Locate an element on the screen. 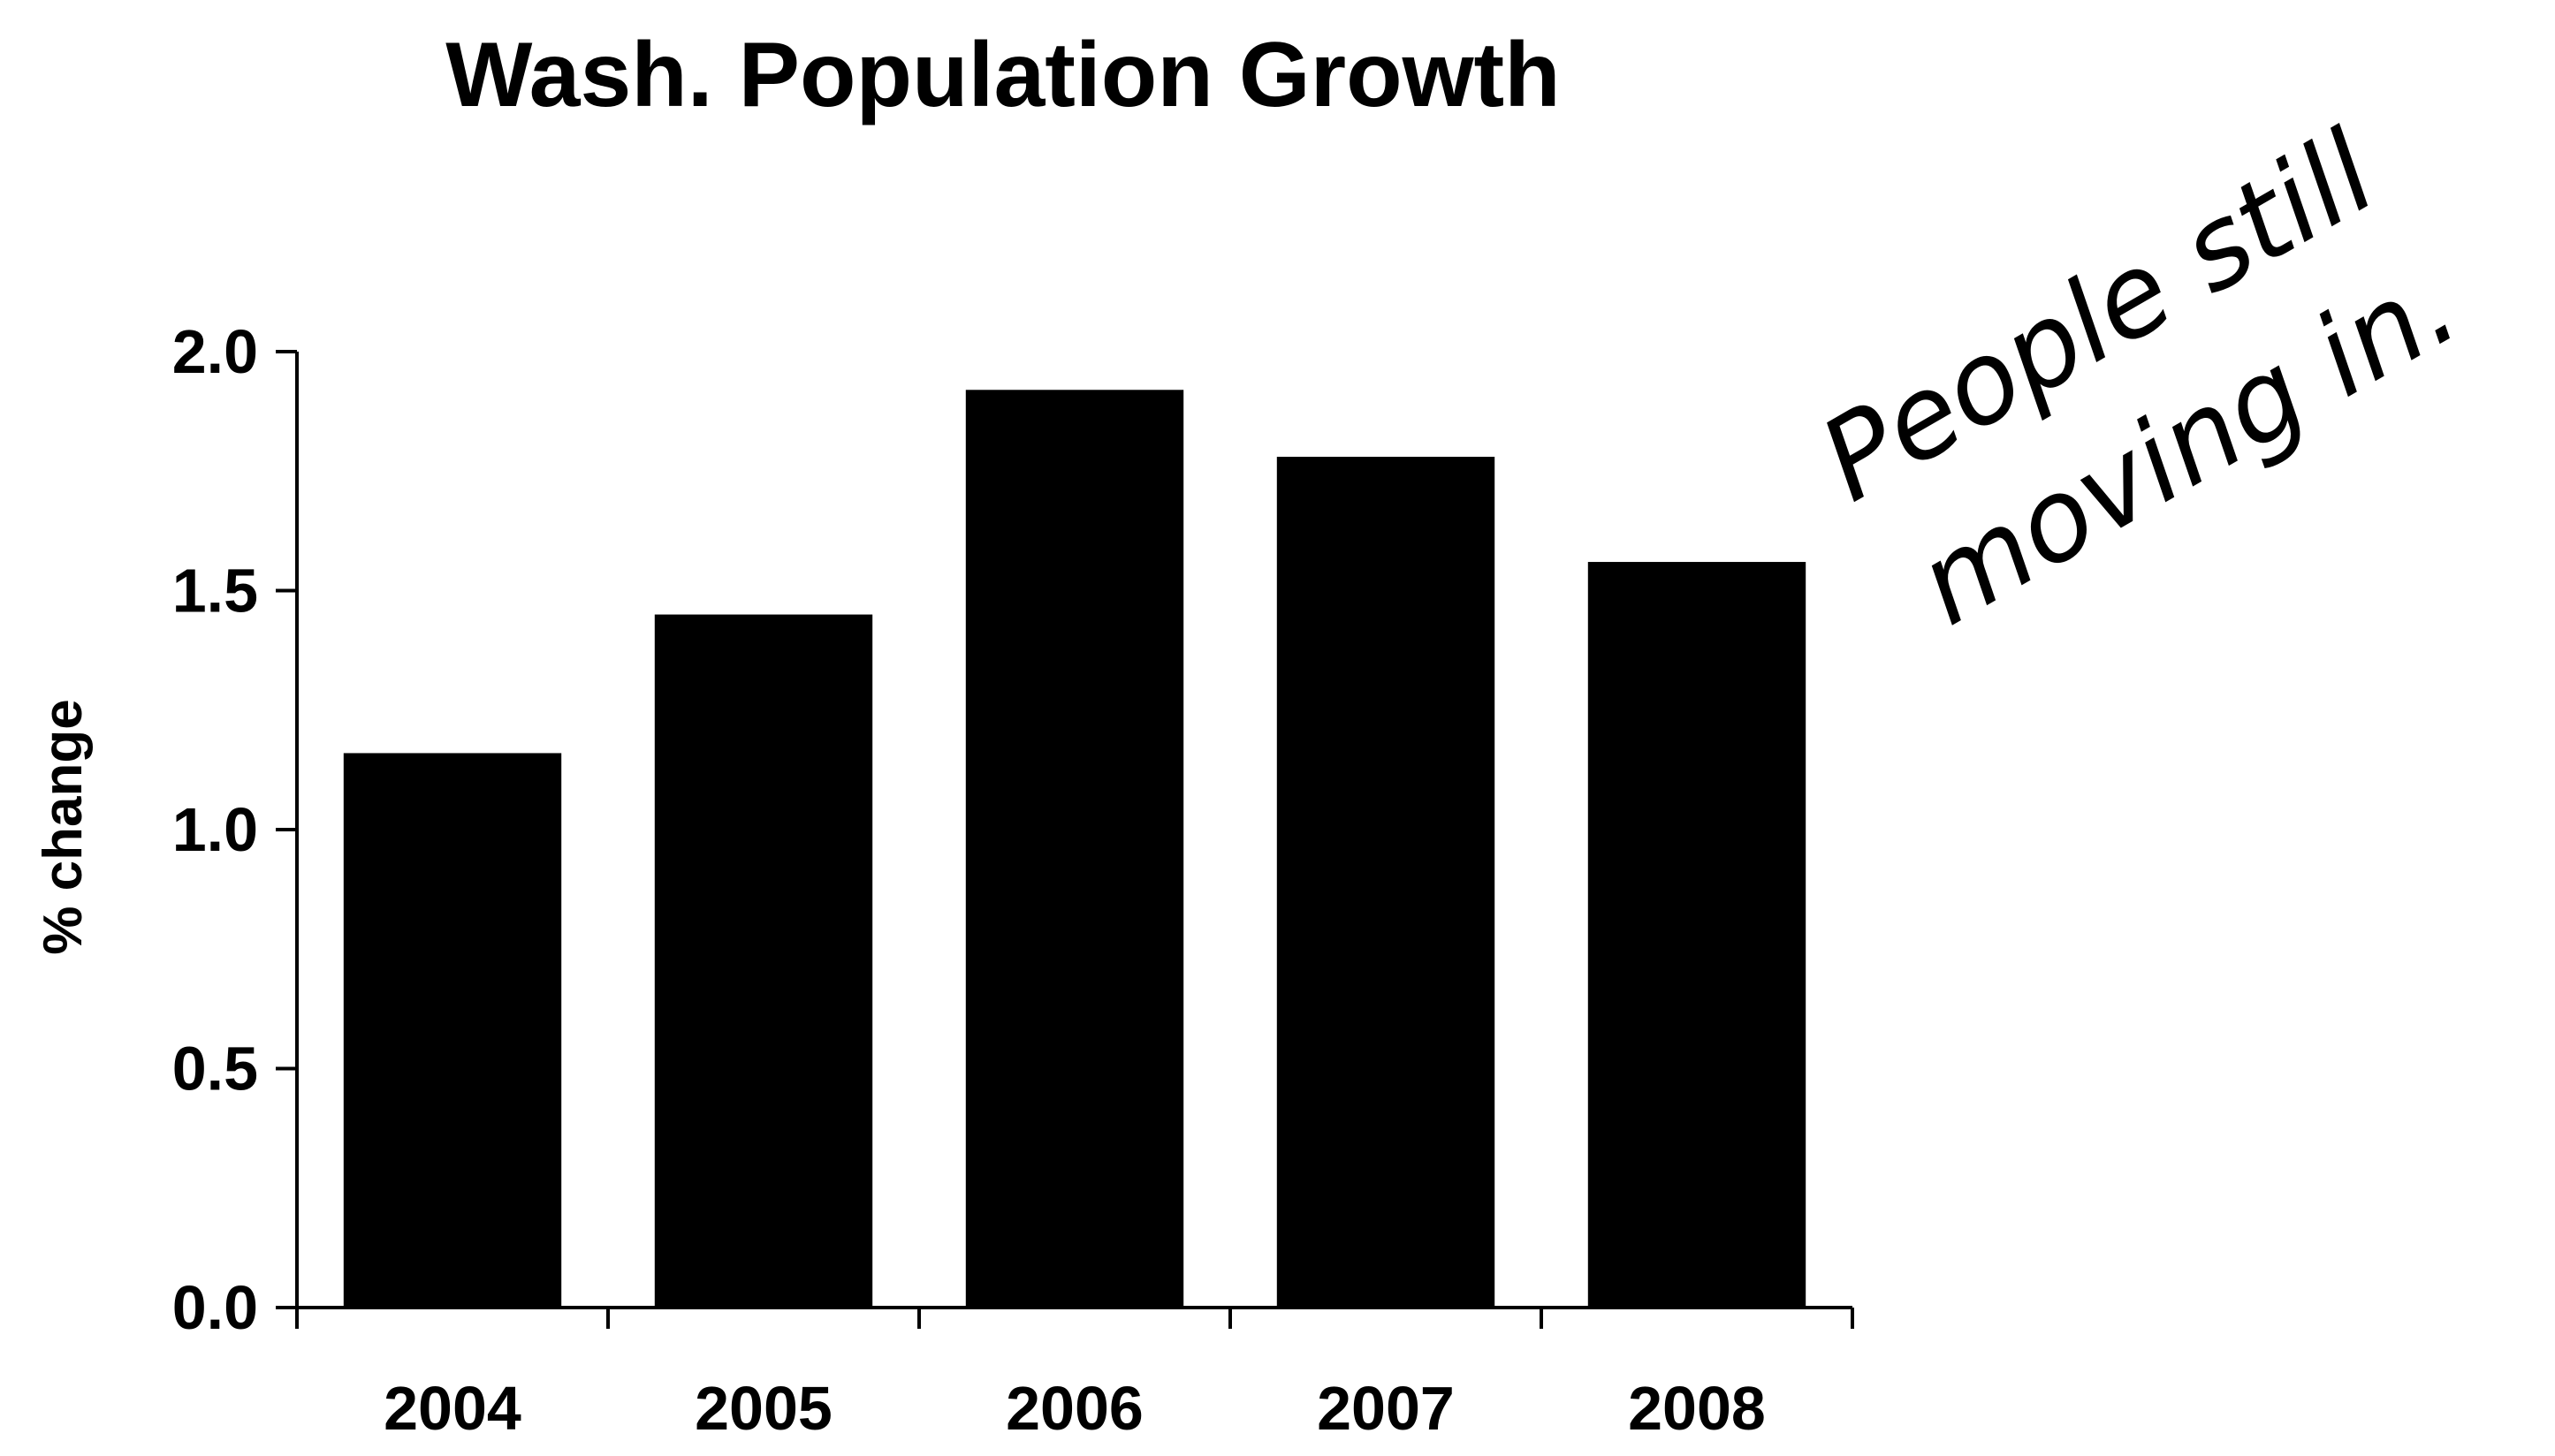 The width and height of the screenshot is (2555, 1456). bar-2008 is located at coordinates (1696, 935).